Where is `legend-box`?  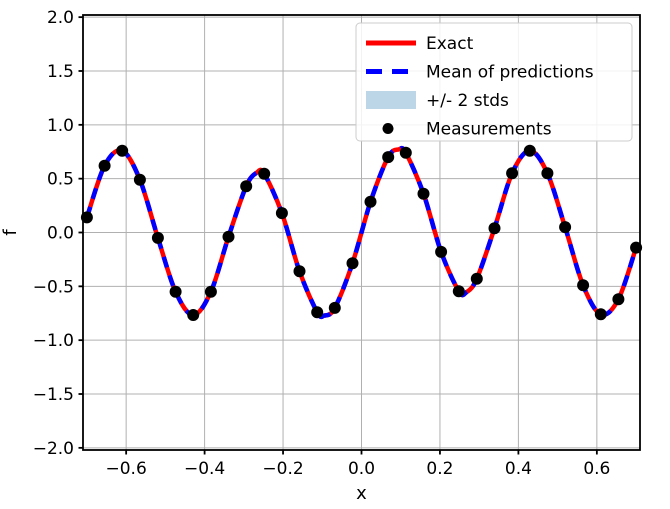 legend-box is located at coordinates (494, 82).